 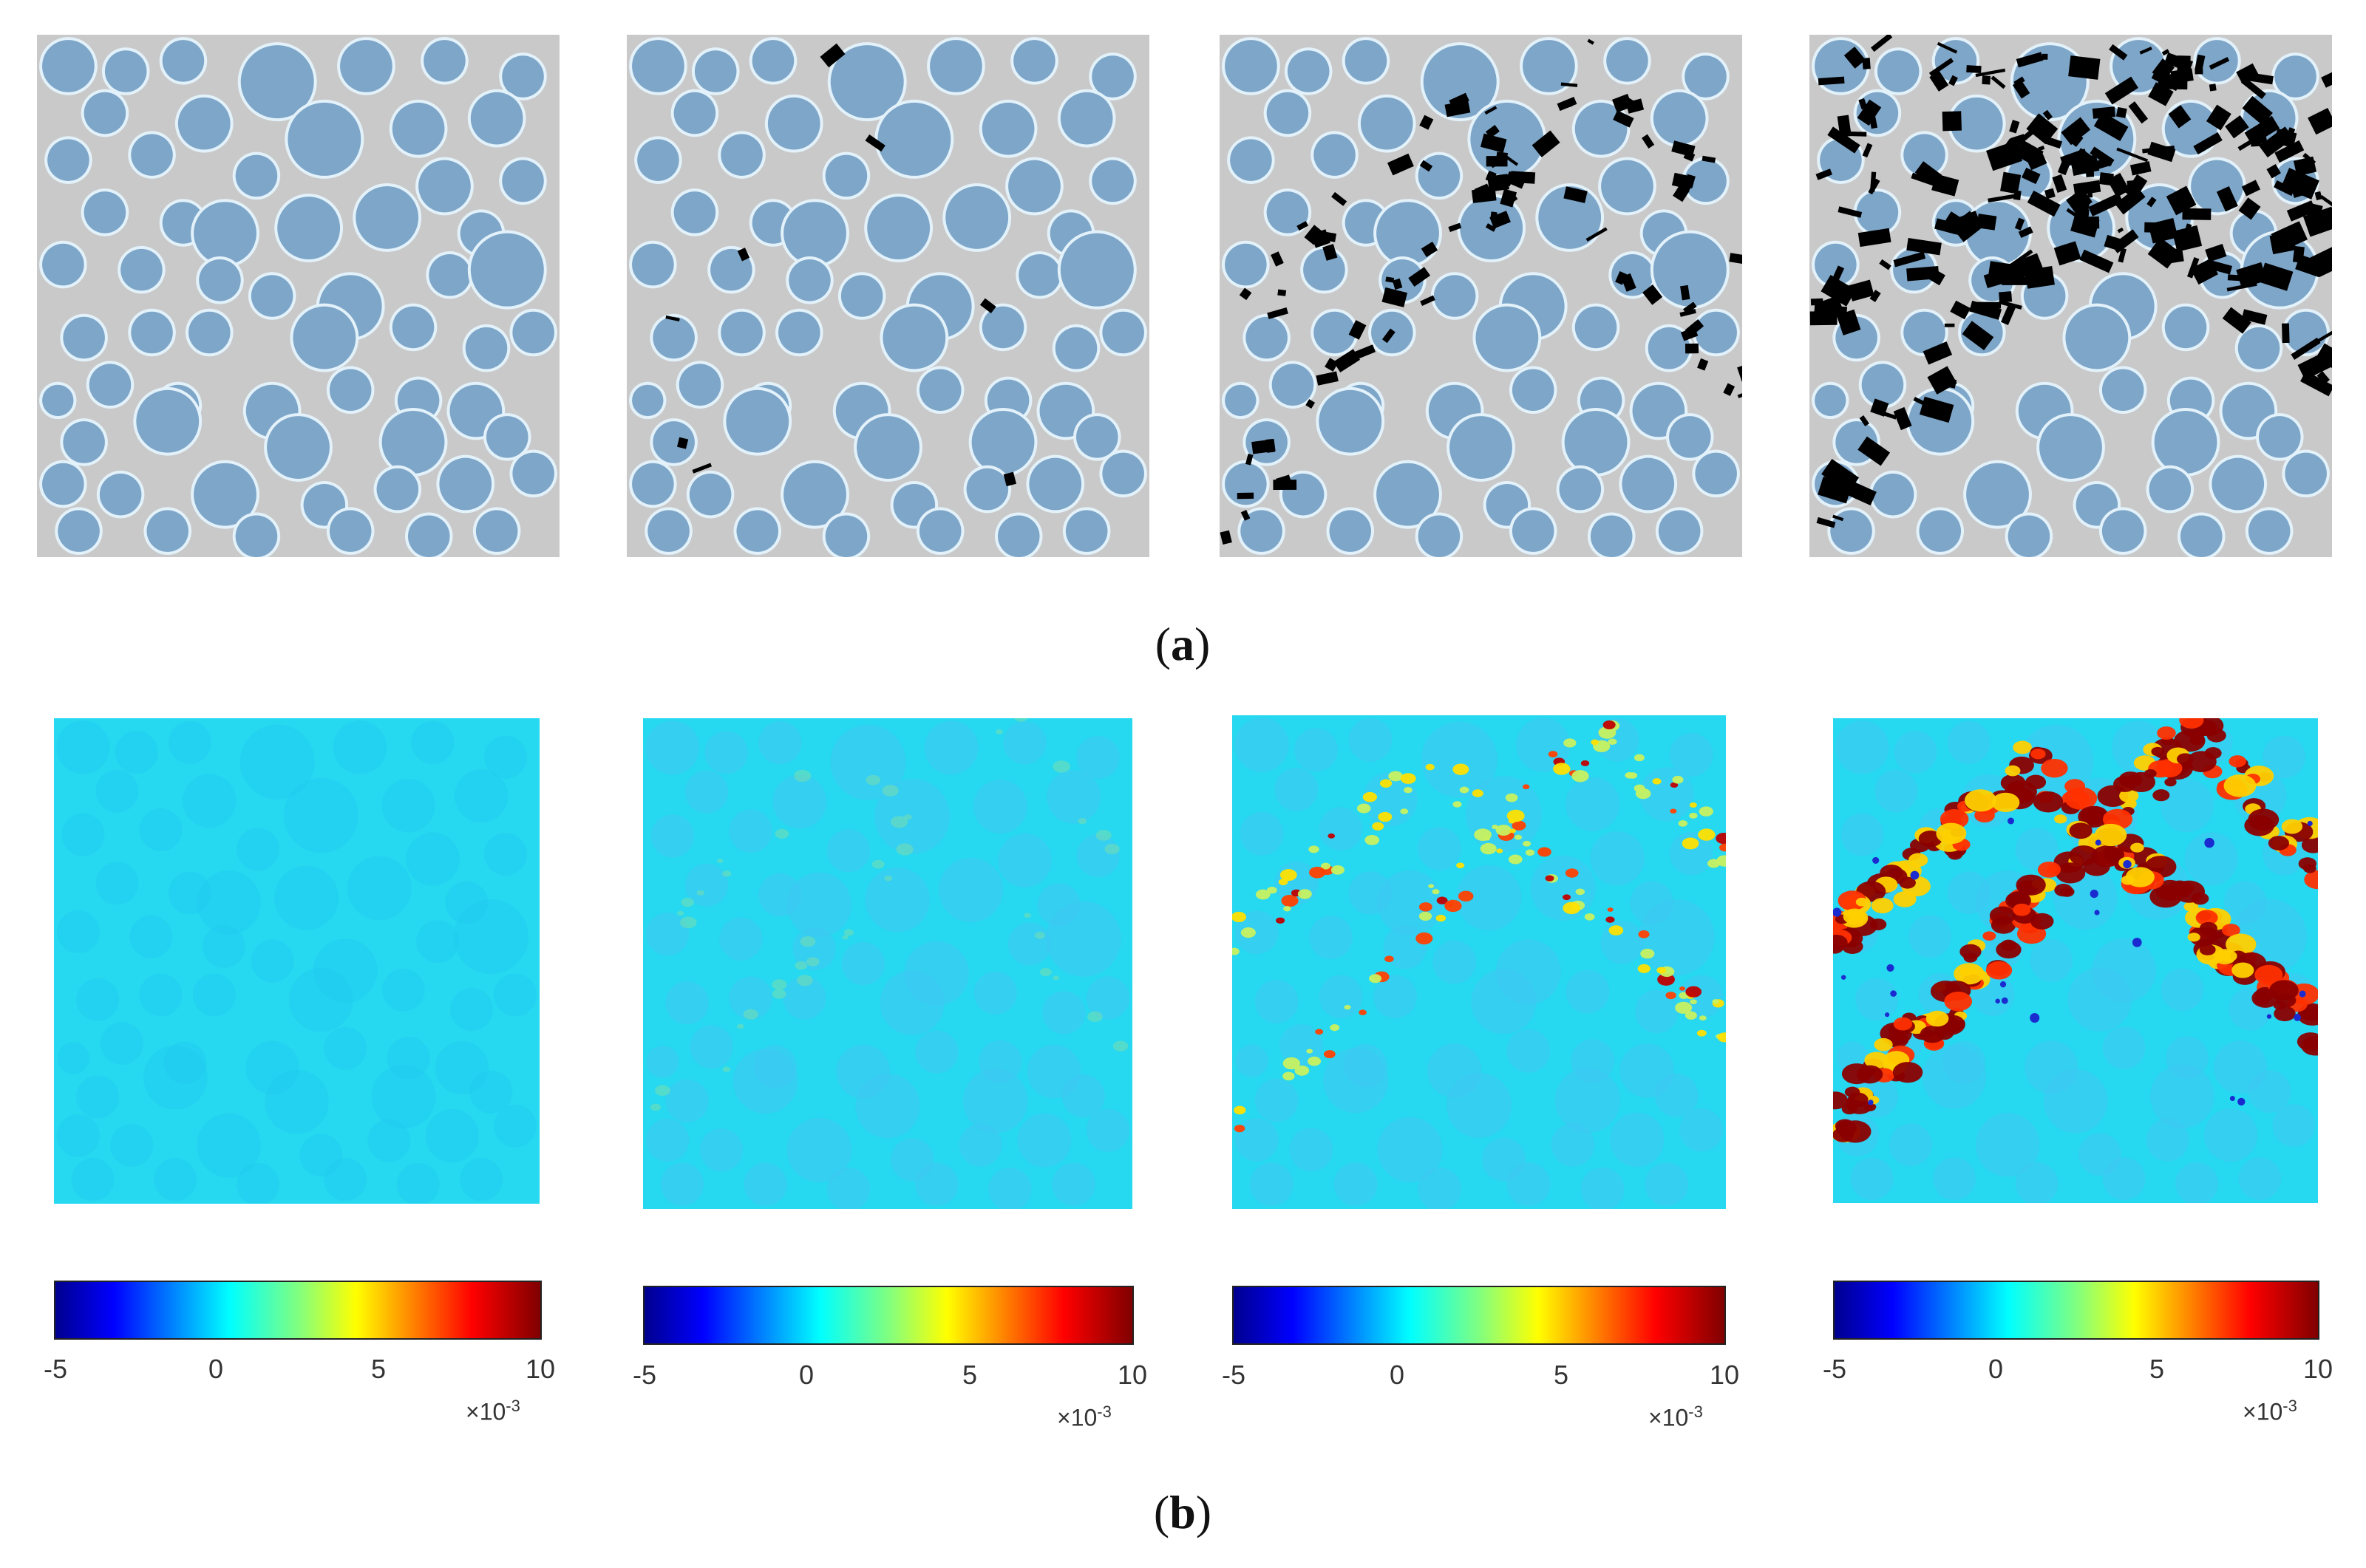 I want to click on strain-field, so click(x=887, y=964).